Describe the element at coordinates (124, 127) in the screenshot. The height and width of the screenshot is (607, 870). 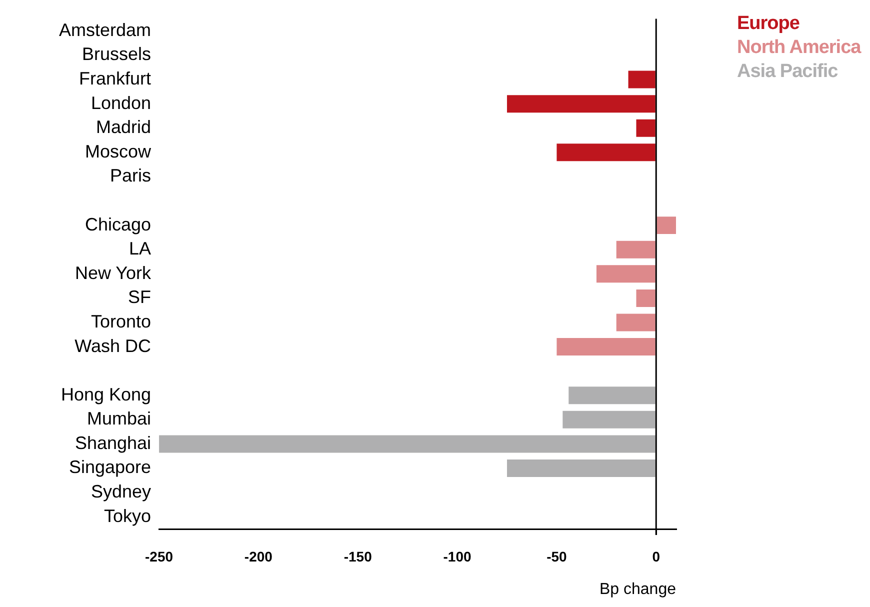
I see `y-tick-label: Madrid` at that location.